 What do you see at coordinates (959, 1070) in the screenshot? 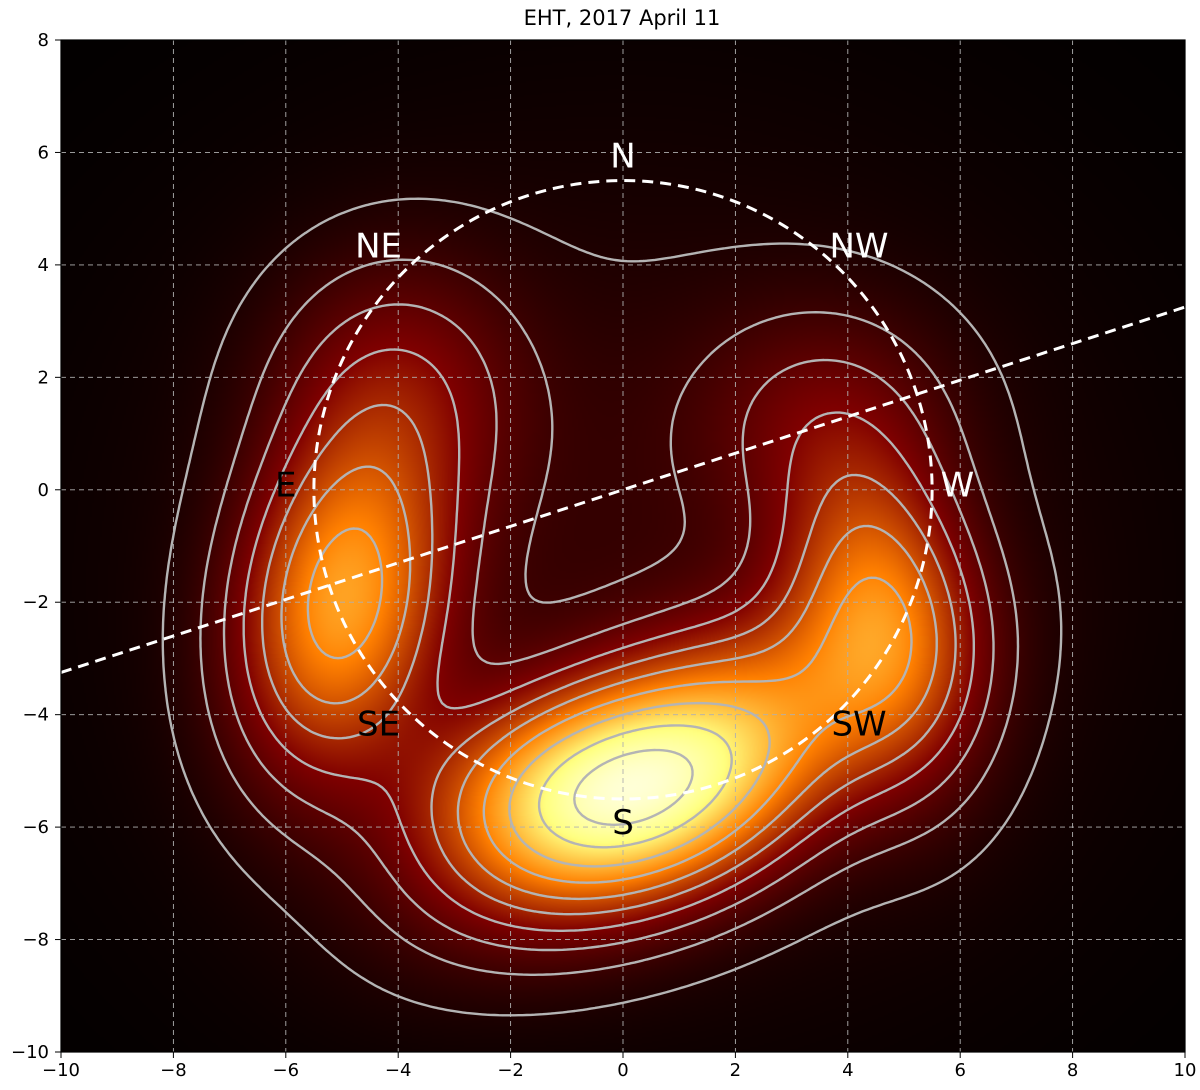
I see `x-tick-label: 6` at bounding box center [959, 1070].